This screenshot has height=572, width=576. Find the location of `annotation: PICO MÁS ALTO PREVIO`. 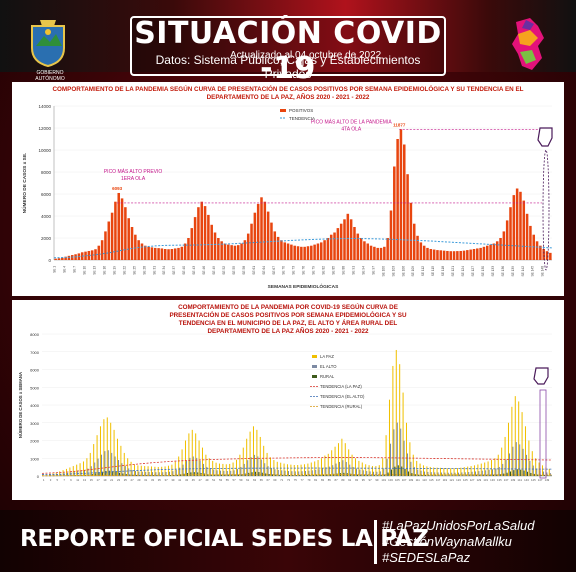

annotation: PICO MÁS ALTO PREVIO is located at coordinates (133, 171).